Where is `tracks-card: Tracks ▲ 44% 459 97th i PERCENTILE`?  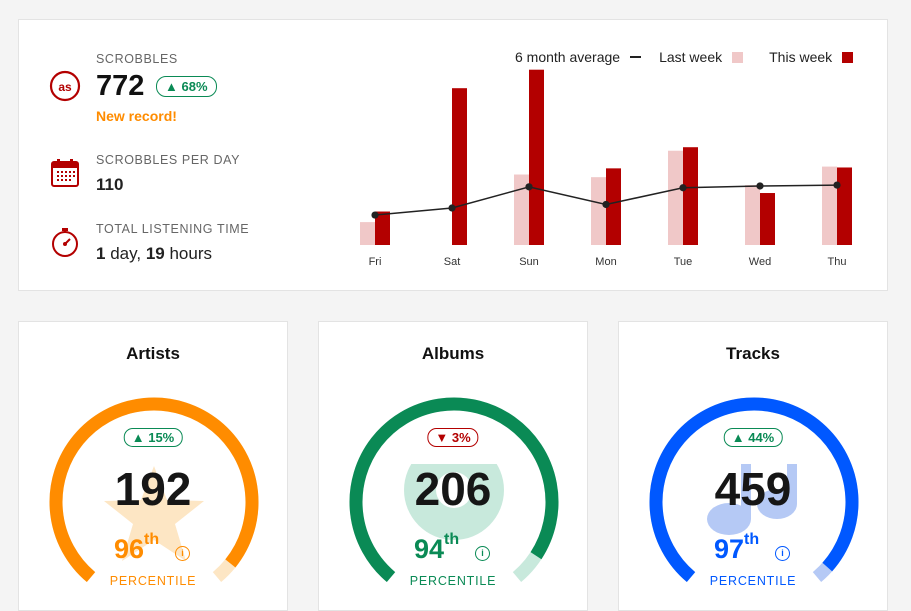
tracks-card: Tracks ▲ 44% 459 97th i PERCENTILE is located at coordinates (753, 466).